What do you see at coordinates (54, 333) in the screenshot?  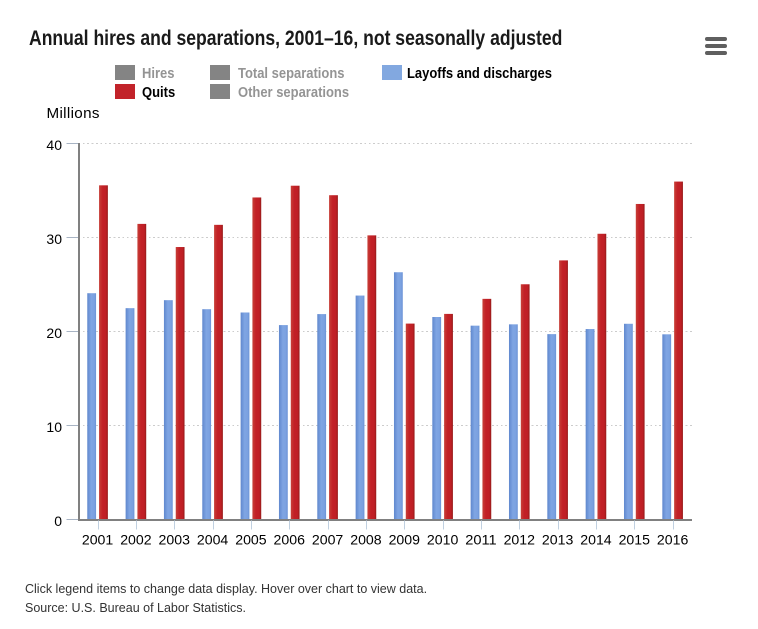 I see `svg-text: 20` at bounding box center [54, 333].